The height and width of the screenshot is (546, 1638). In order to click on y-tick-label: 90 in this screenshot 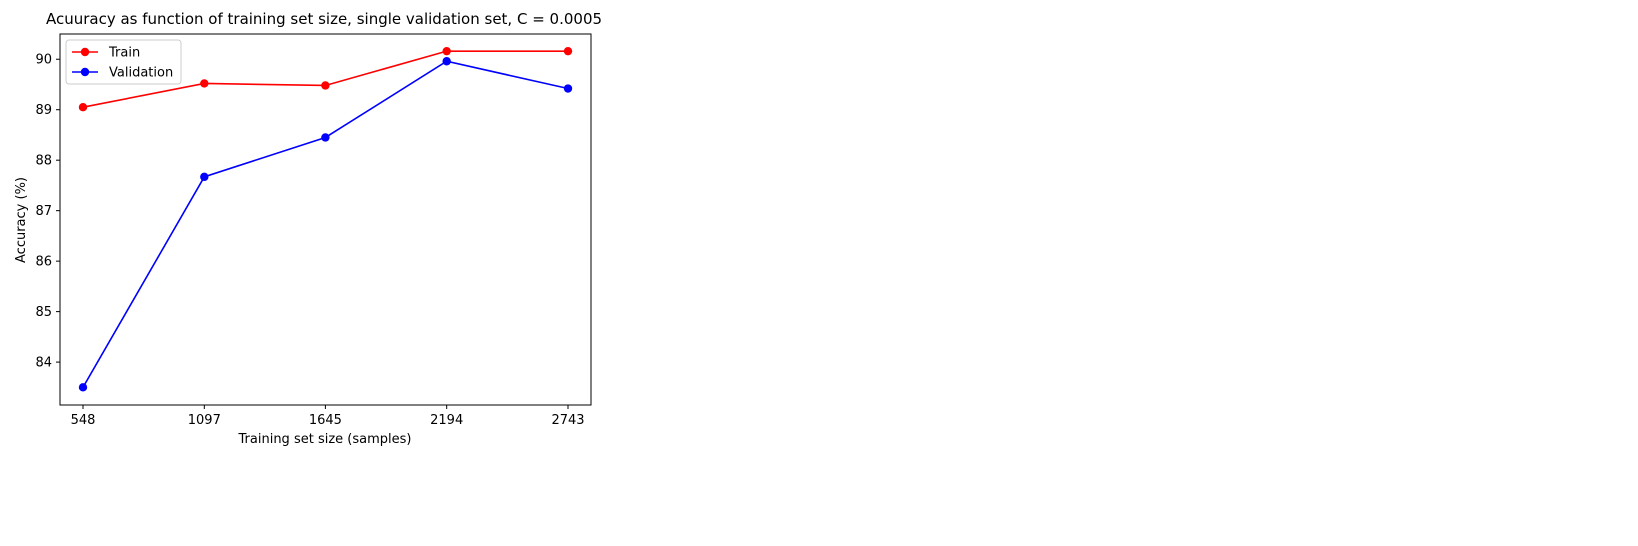, I will do `click(43, 60)`.